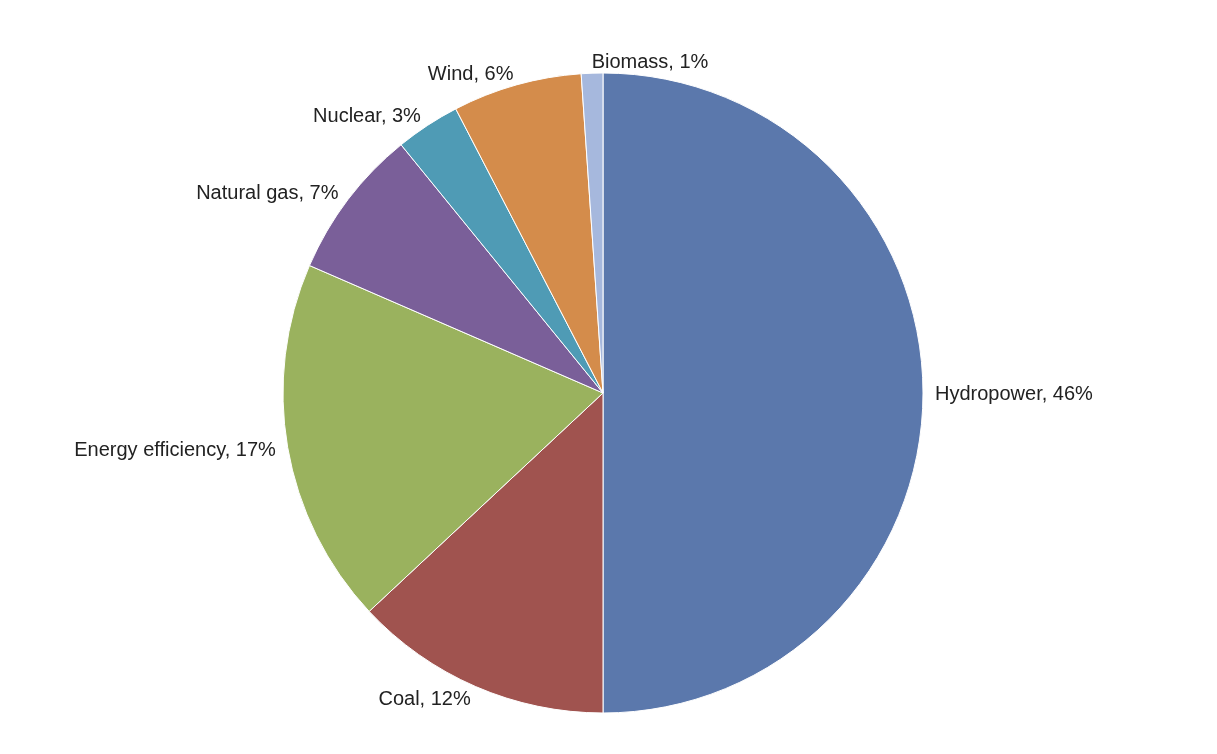  I want to click on slice-label: Biomass, 1%, so click(650, 61).